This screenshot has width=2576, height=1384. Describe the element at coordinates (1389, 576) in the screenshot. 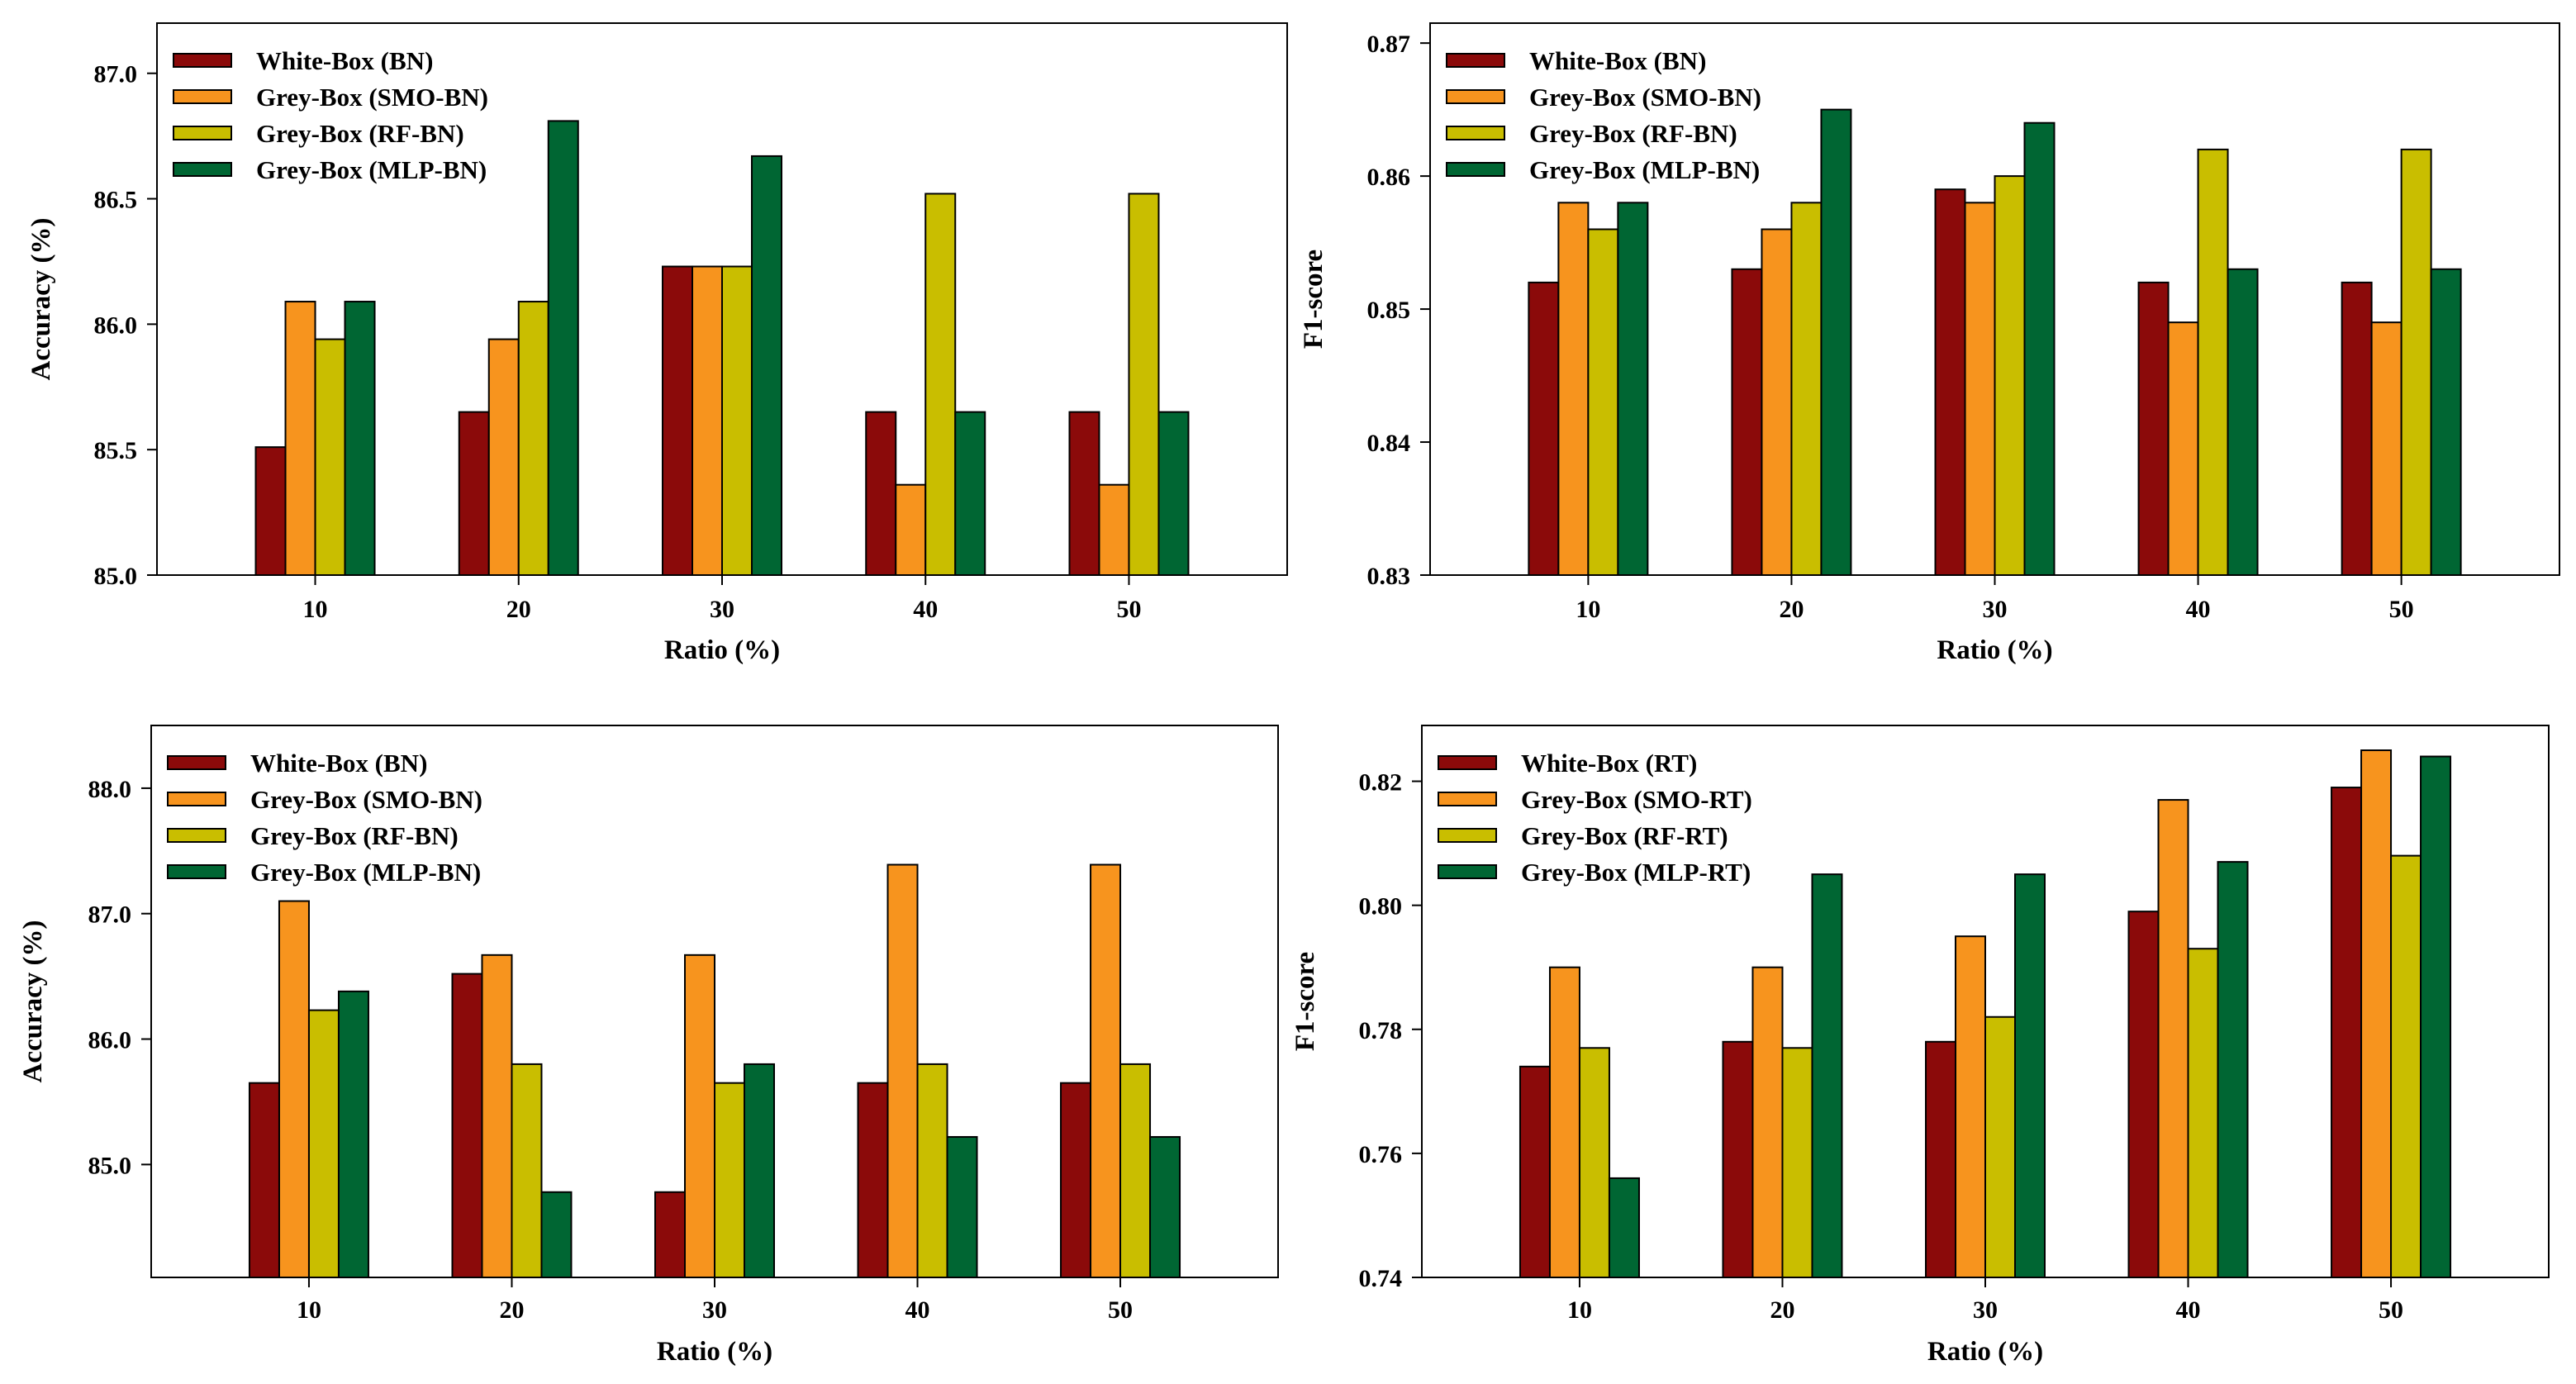

I see `y-tick-label: 0.83` at that location.